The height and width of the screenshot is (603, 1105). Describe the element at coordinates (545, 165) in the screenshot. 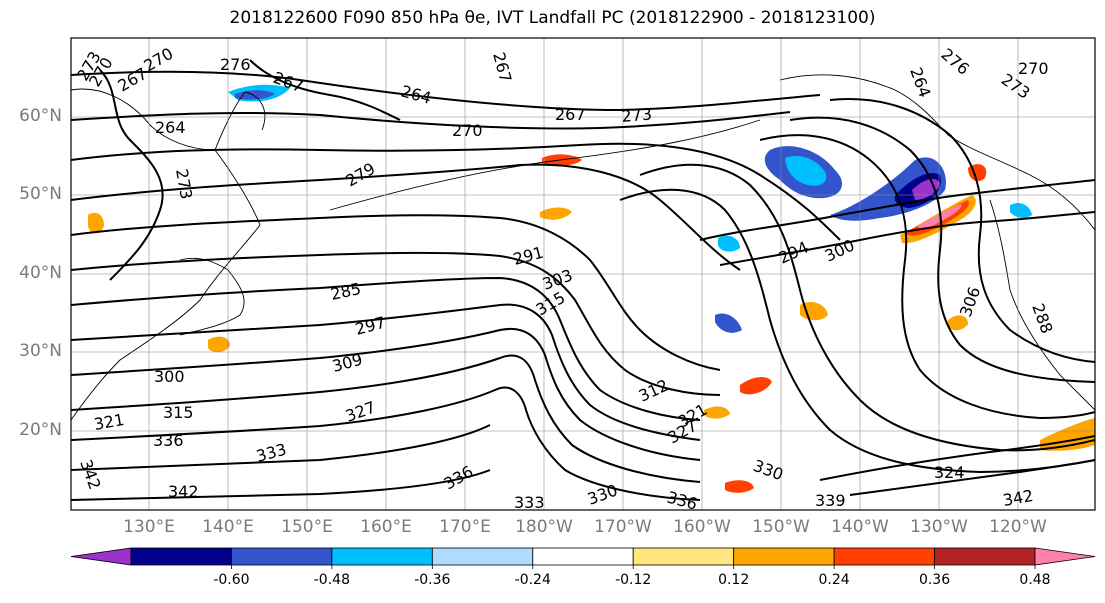

I see `coastline-aleutians` at that location.